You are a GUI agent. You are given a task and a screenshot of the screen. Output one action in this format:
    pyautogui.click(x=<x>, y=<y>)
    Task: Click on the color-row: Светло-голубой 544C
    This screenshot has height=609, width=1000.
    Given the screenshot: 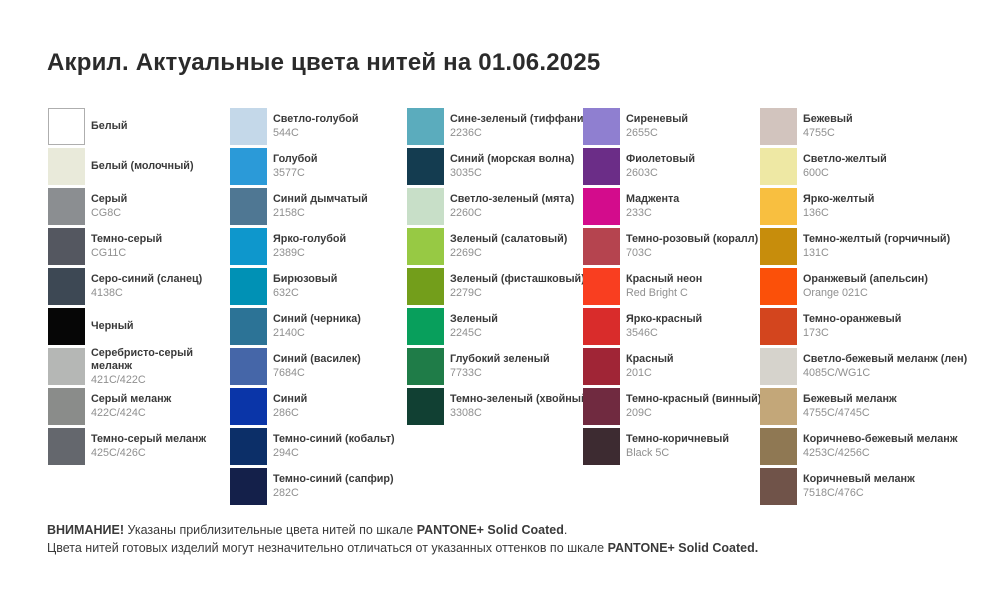 What is the action you would take?
    pyautogui.click(x=312, y=126)
    